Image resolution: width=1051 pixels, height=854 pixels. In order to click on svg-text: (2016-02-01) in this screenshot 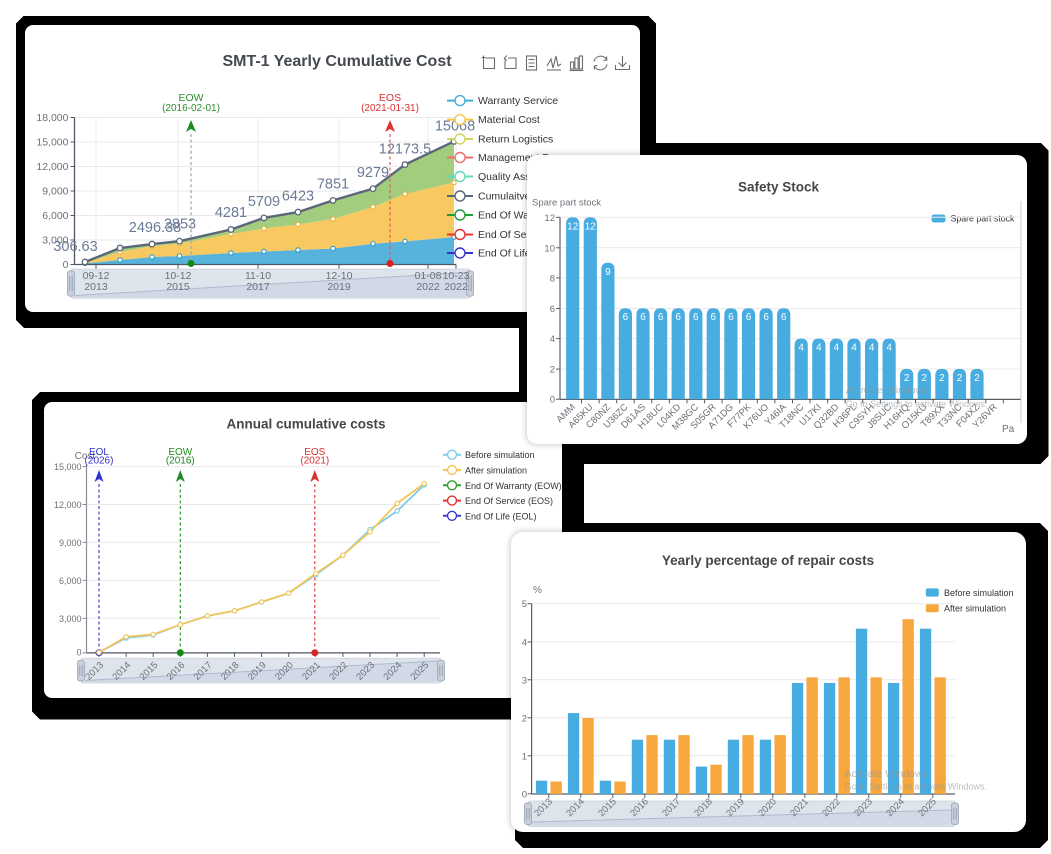, I will do `click(191, 108)`.